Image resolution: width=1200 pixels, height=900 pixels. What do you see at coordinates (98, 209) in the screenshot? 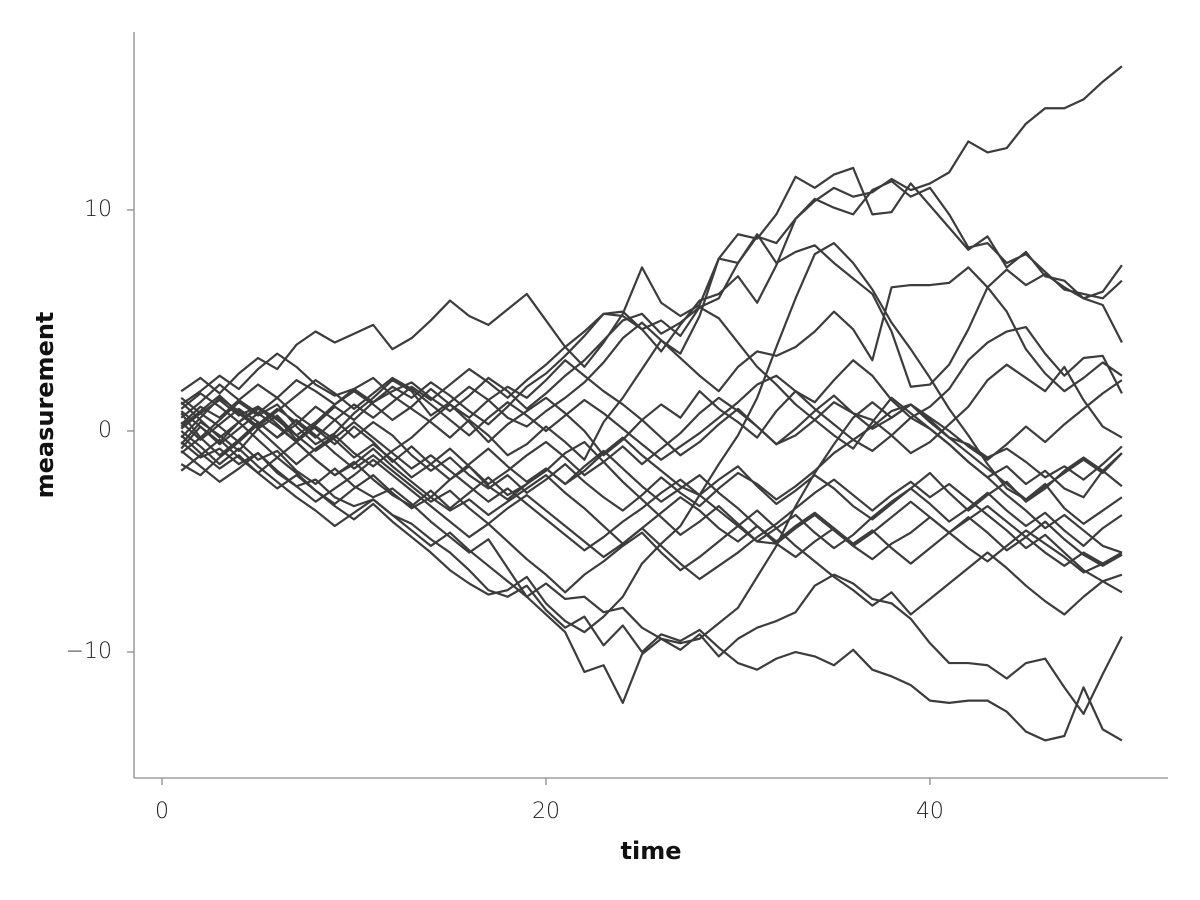
I see `y-tick-label: 10` at bounding box center [98, 209].